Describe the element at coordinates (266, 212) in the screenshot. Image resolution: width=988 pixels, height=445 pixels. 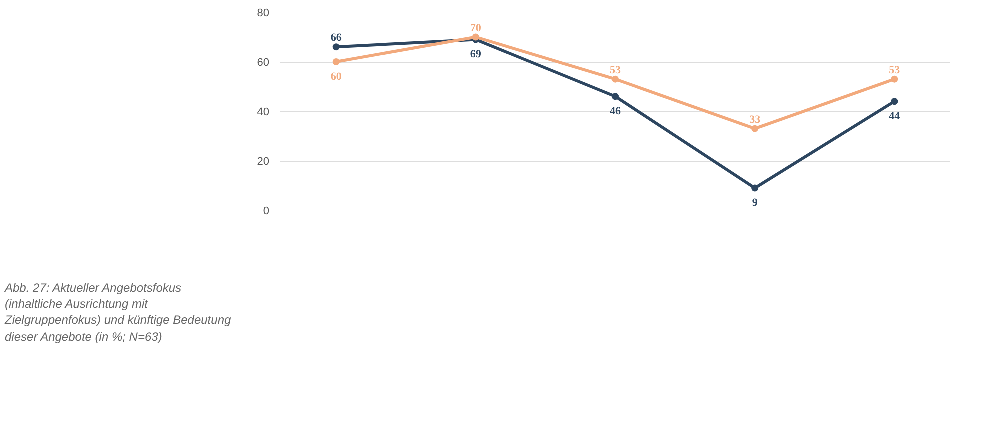
I see `y-tick-label: 0` at that location.